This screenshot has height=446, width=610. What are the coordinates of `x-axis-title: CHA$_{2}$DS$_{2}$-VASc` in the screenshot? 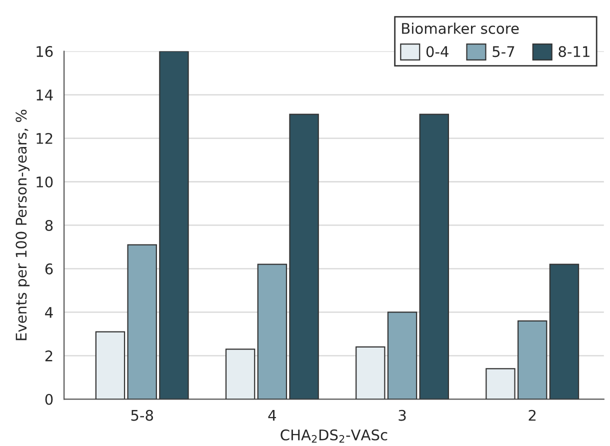 It's located at (334, 436).